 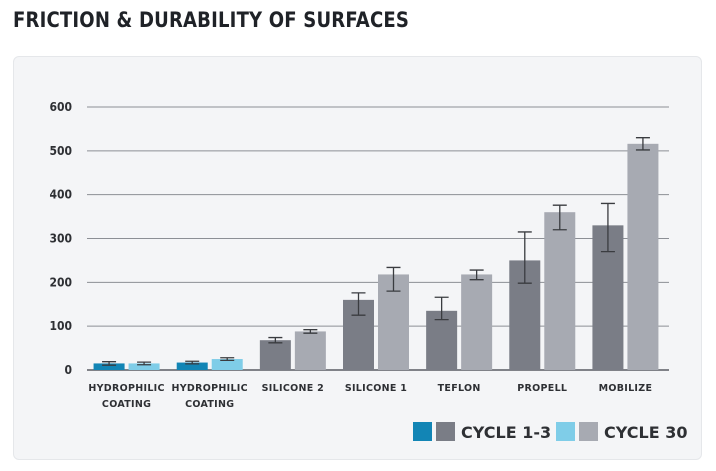 What do you see at coordinates (645, 432) in the screenshot?
I see `legend-label-3: CYCLE 30` at bounding box center [645, 432].